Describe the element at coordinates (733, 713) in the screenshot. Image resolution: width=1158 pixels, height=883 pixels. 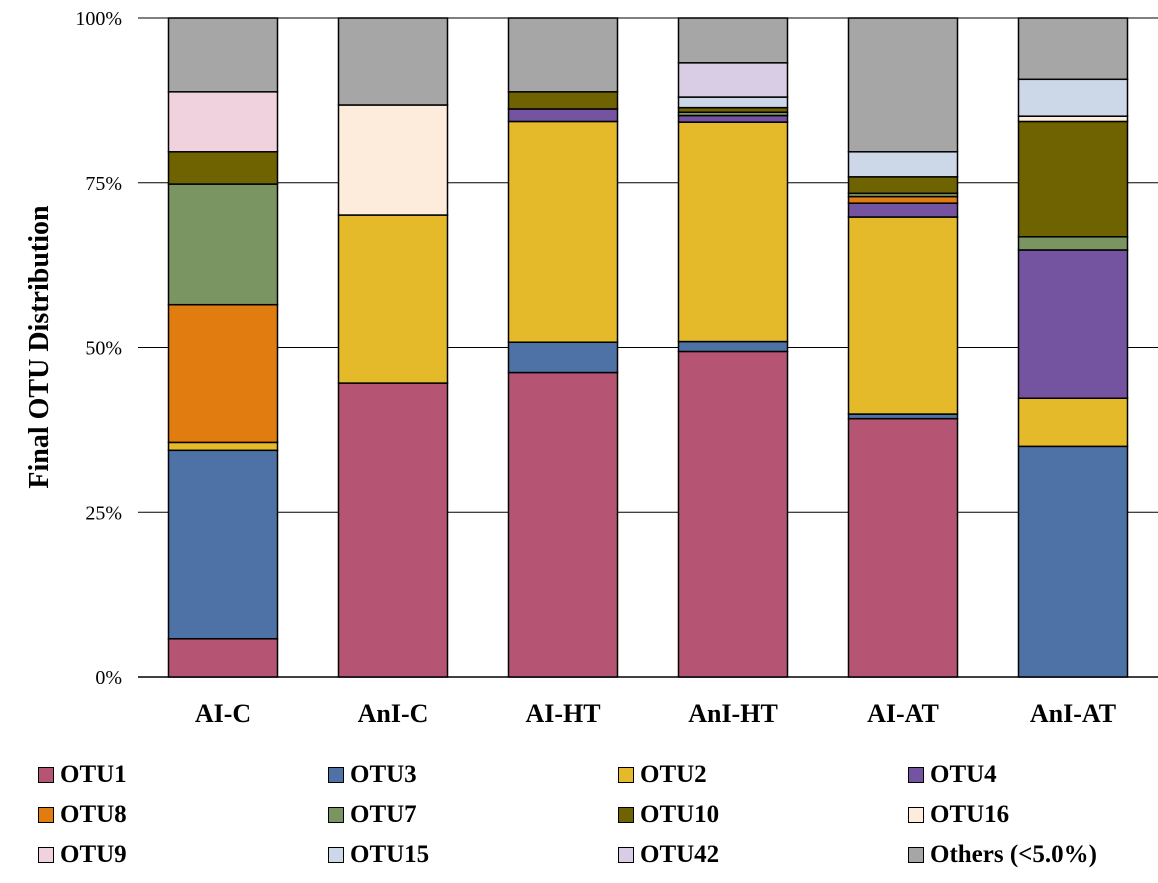
I see `x-tick-label: AnI-HT` at that location.